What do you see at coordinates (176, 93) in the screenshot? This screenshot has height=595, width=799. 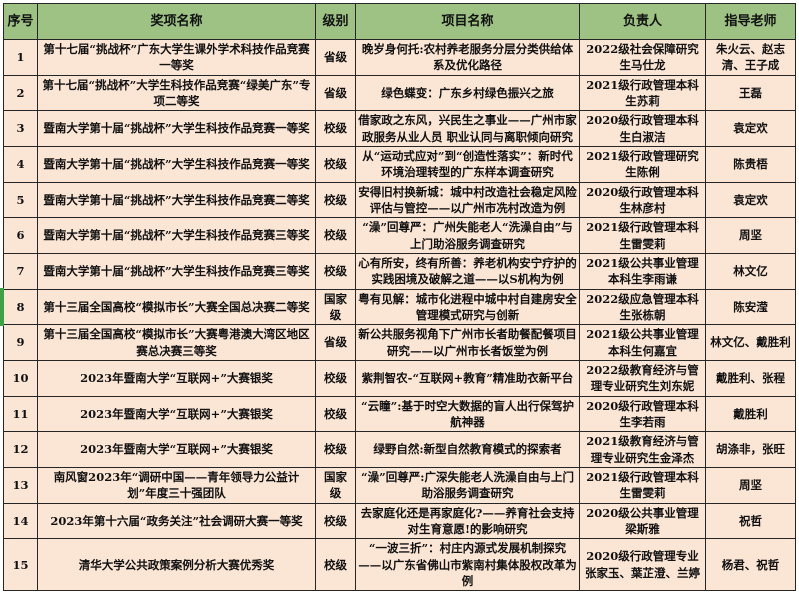 I see `cell-award: 第十七届“挑战杯”大学生科技作品竞赛“绿美广东”专项二等奖` at bounding box center [176, 93].